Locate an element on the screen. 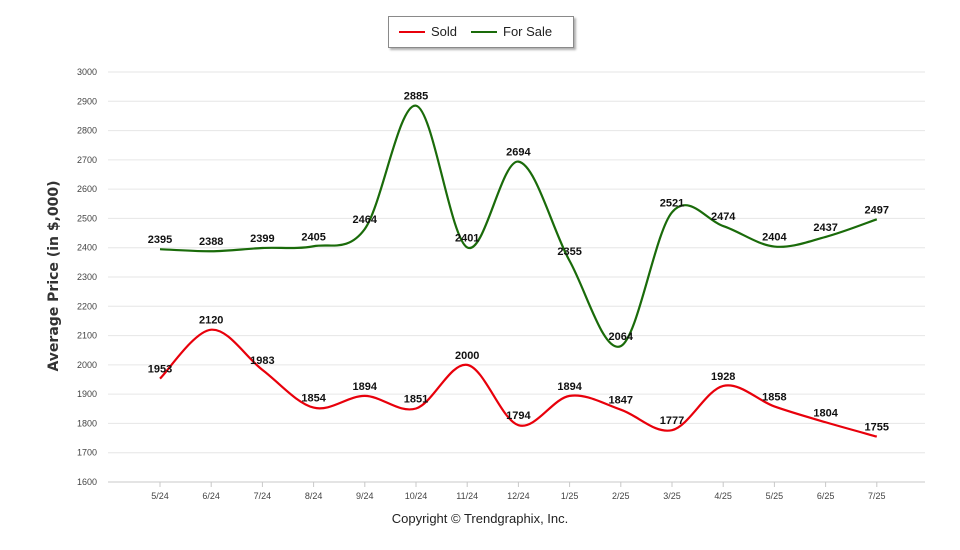 The width and height of the screenshot is (960, 550). data-label-for-sale: 2437 is located at coordinates (825, 228).